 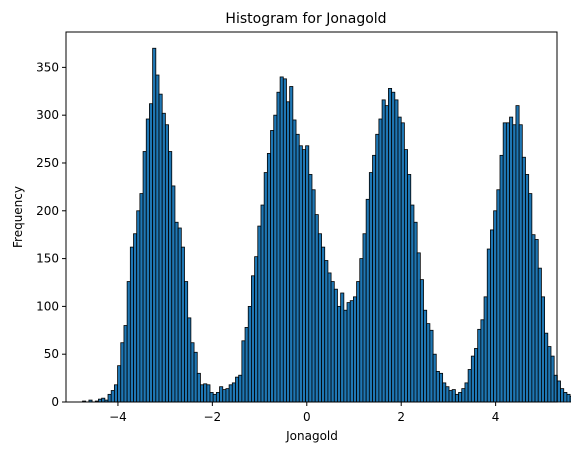 I want to click on y-tick-label: 150, so click(x=47, y=259).